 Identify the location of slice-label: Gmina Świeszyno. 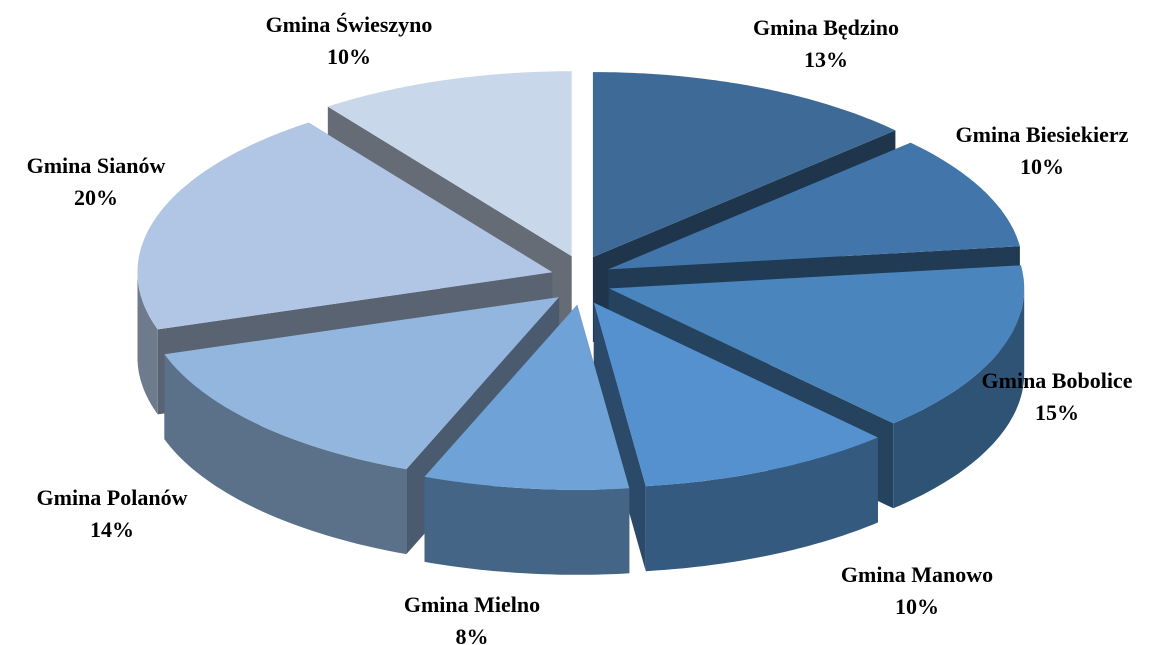
(349, 24).